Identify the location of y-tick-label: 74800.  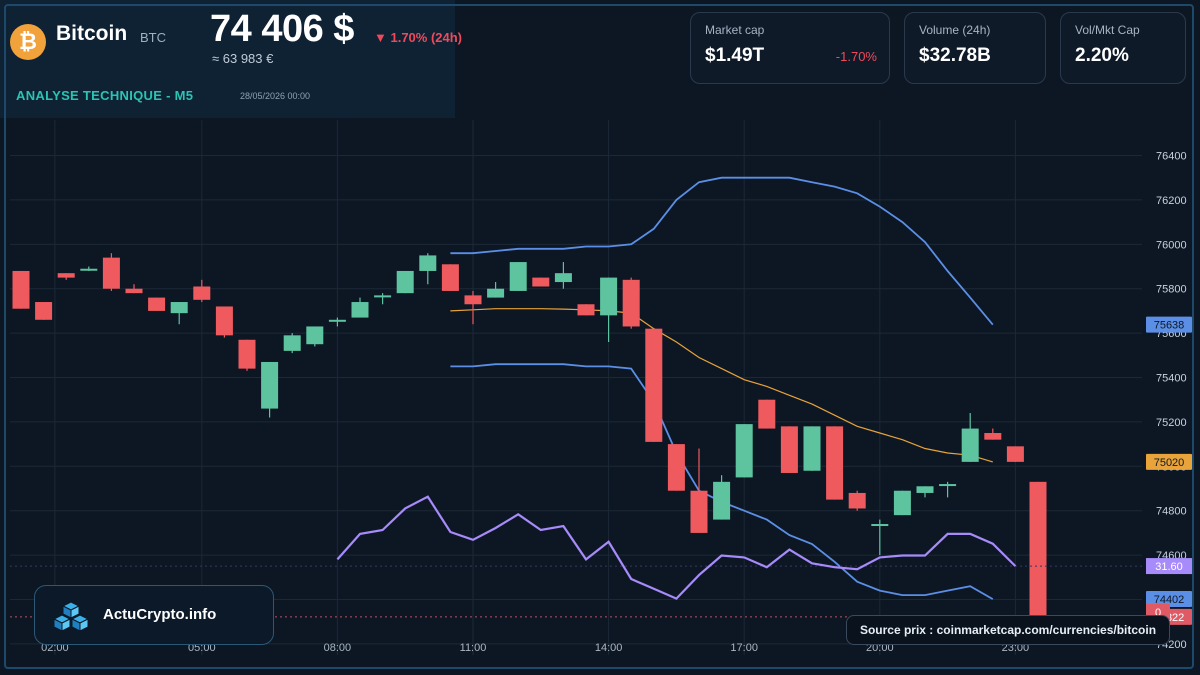
(1171, 512).